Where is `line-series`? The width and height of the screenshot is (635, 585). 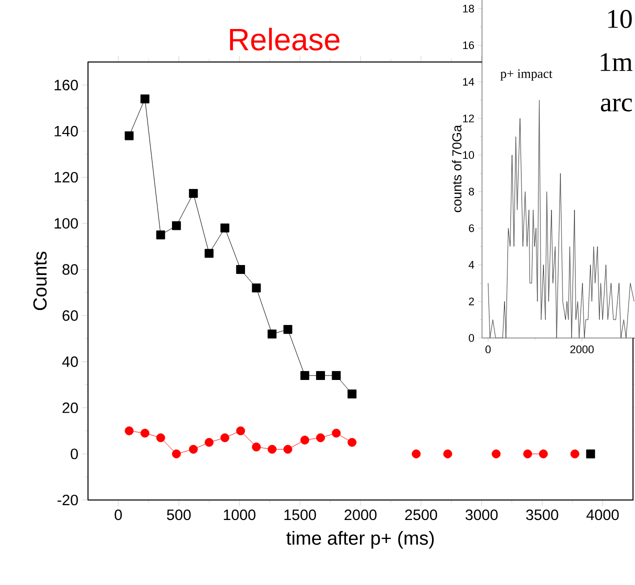
line-series is located at coordinates (561, 219).